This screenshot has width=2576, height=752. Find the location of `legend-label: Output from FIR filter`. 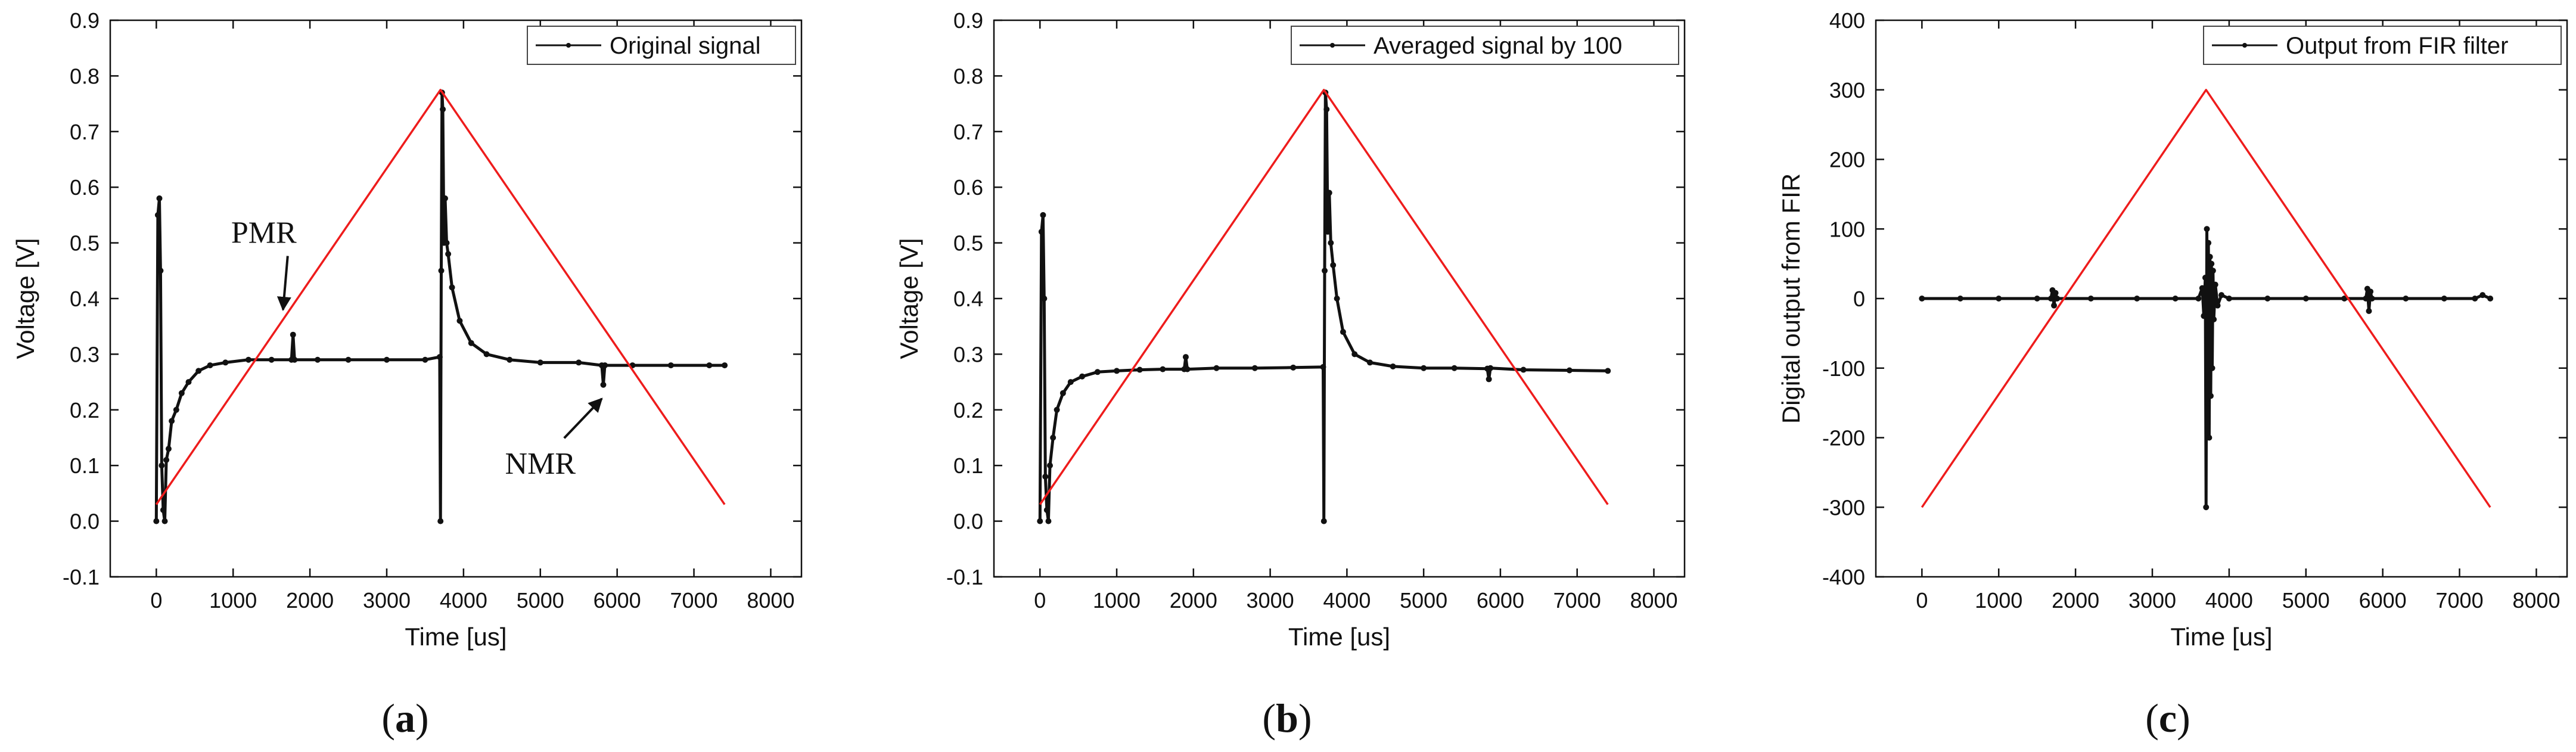

legend-label: Output from FIR filter is located at coordinates (2397, 46).